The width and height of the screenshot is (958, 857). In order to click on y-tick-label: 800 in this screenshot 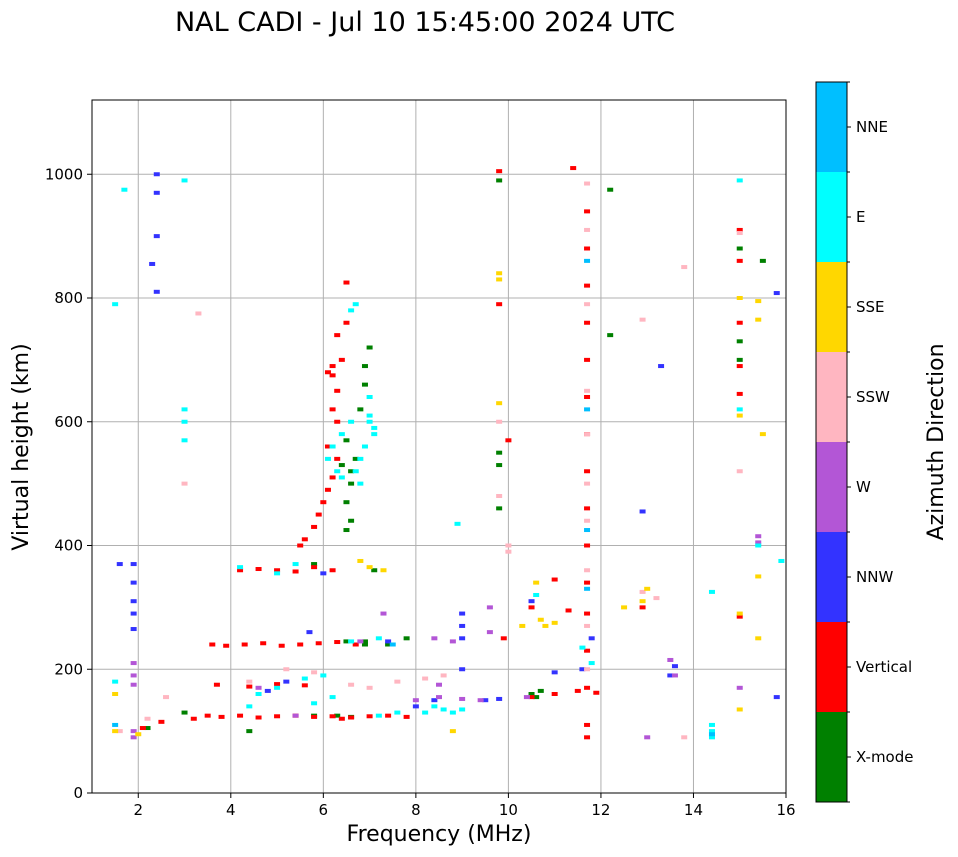, I will do `click(68, 298)`.